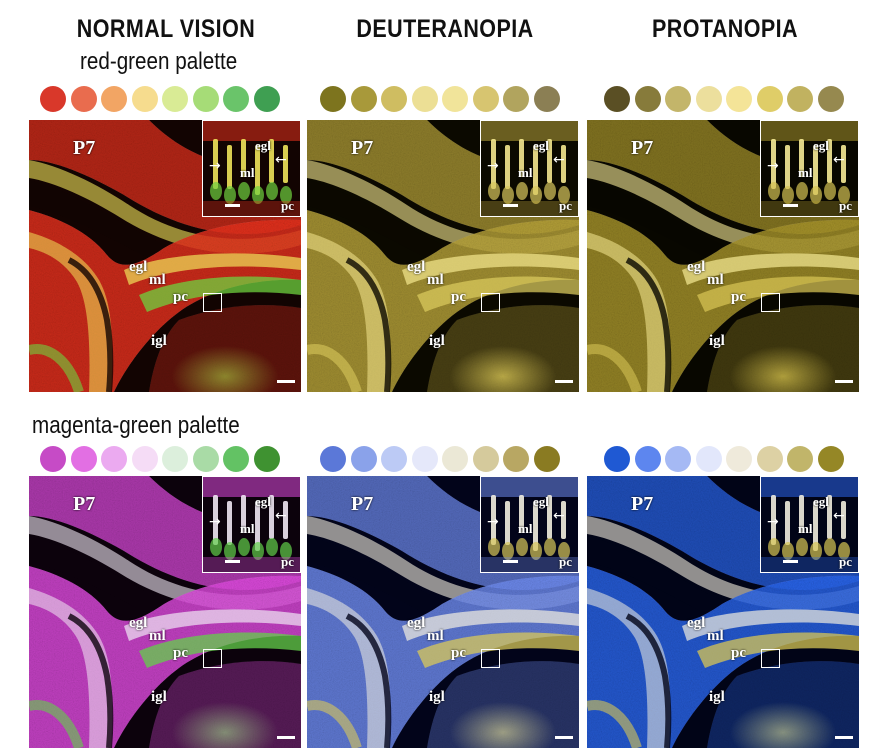 This screenshot has height=756, width=886. I want to click on palette-label-red-green: red-green palette, so click(159, 61).